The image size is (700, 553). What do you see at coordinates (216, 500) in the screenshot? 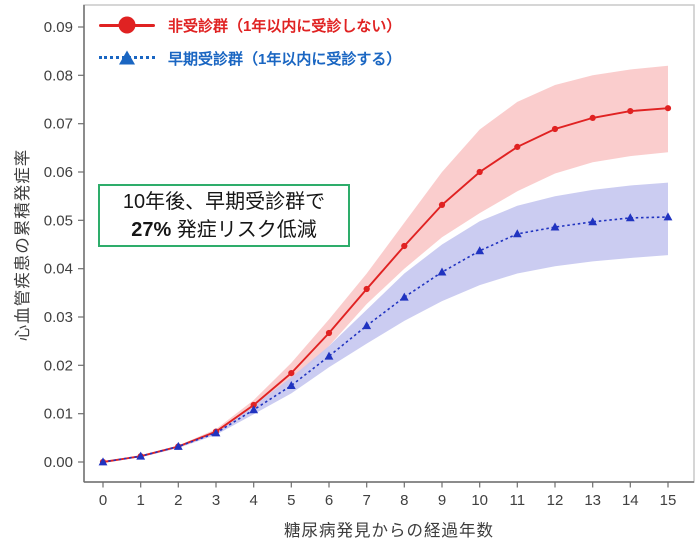
I see `x-tick-label: 3` at bounding box center [216, 500].